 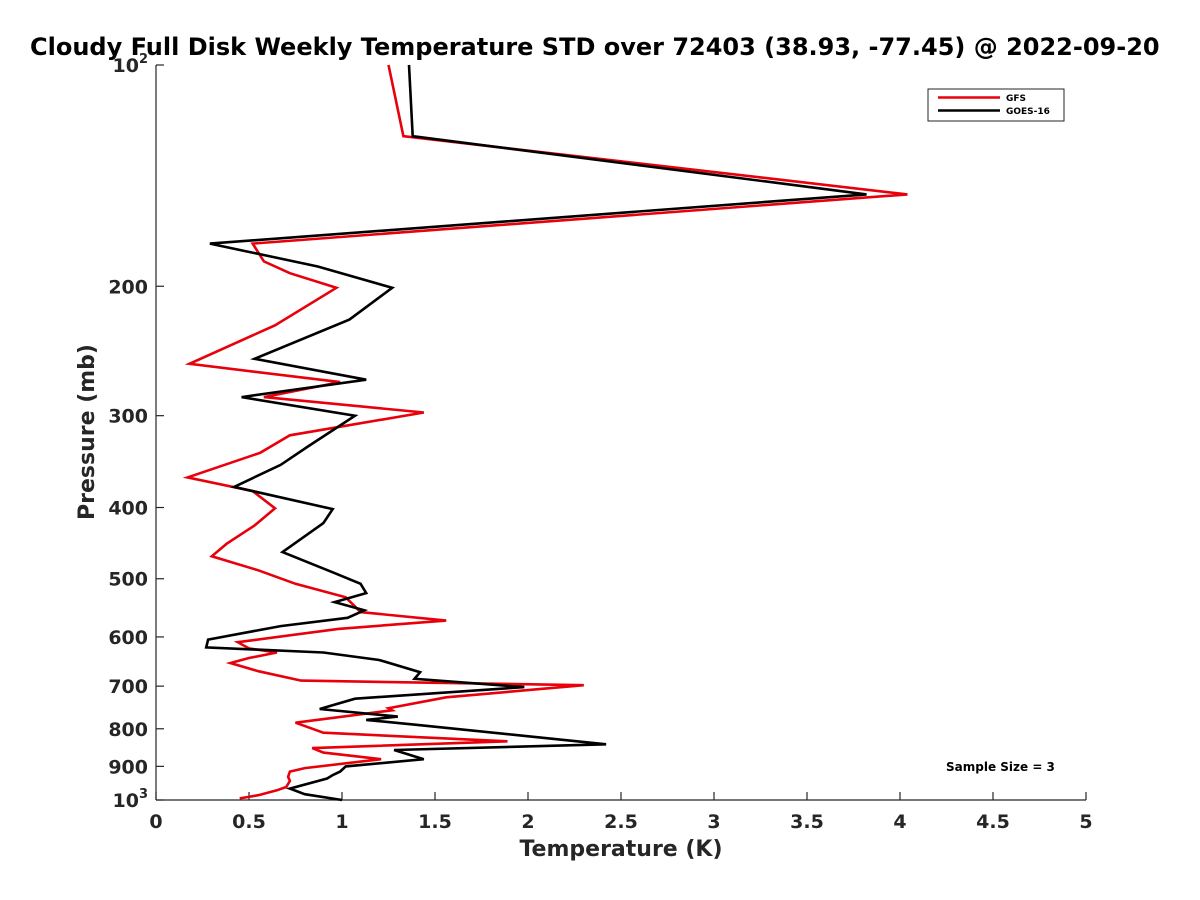 What do you see at coordinates (1085, 822) in the screenshot?
I see `x-tick-label: 5` at bounding box center [1085, 822].